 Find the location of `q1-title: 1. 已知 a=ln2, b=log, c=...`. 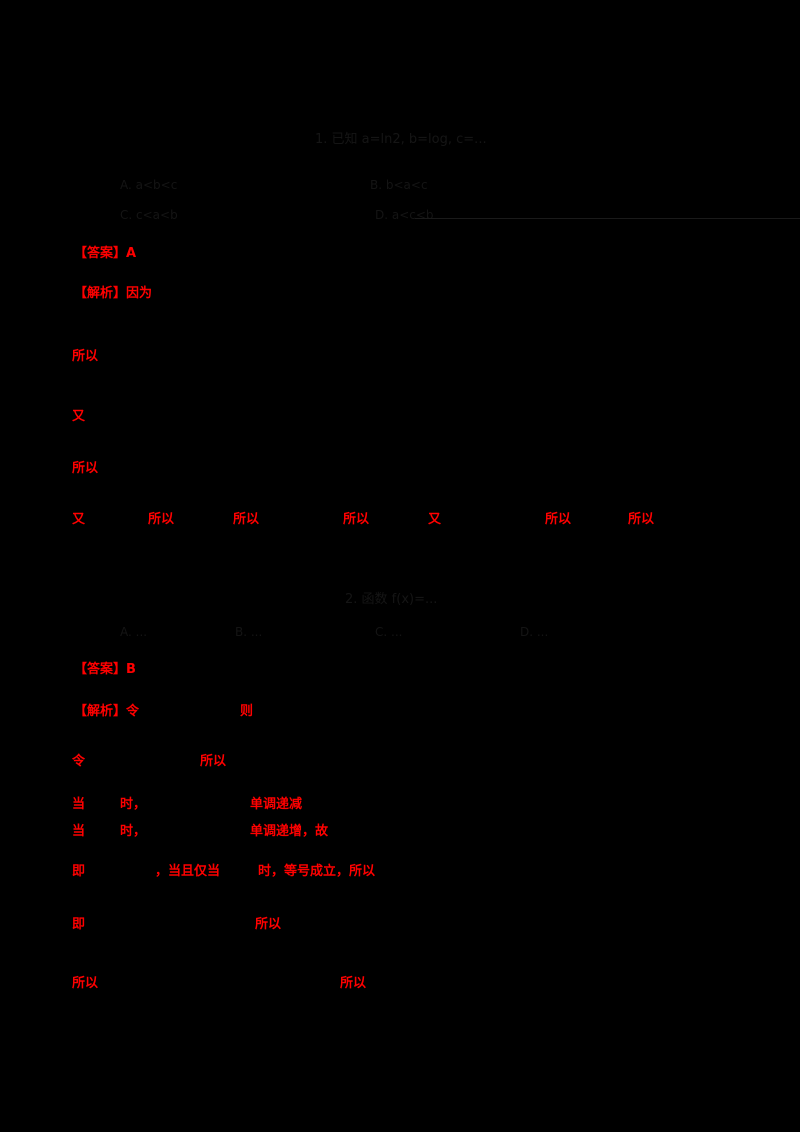

q1-title: 1. 已知 a=ln2, b=log, c=... is located at coordinates (401, 139).